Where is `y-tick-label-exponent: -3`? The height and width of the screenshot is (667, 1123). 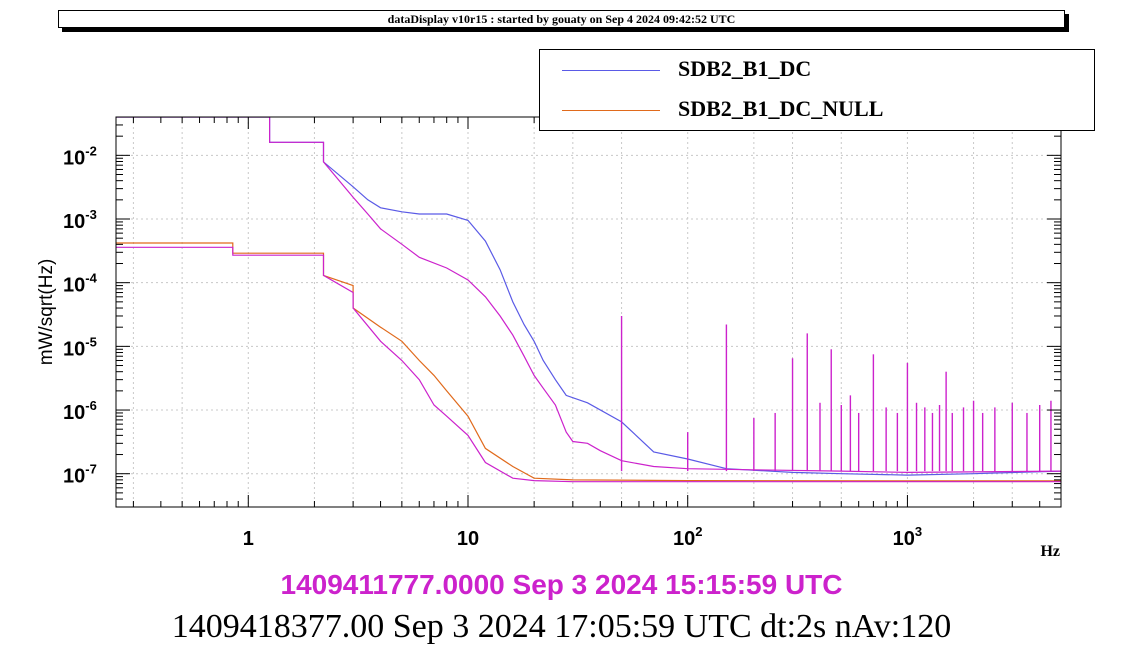
y-tick-label-exponent: -3 is located at coordinates (91, 214).